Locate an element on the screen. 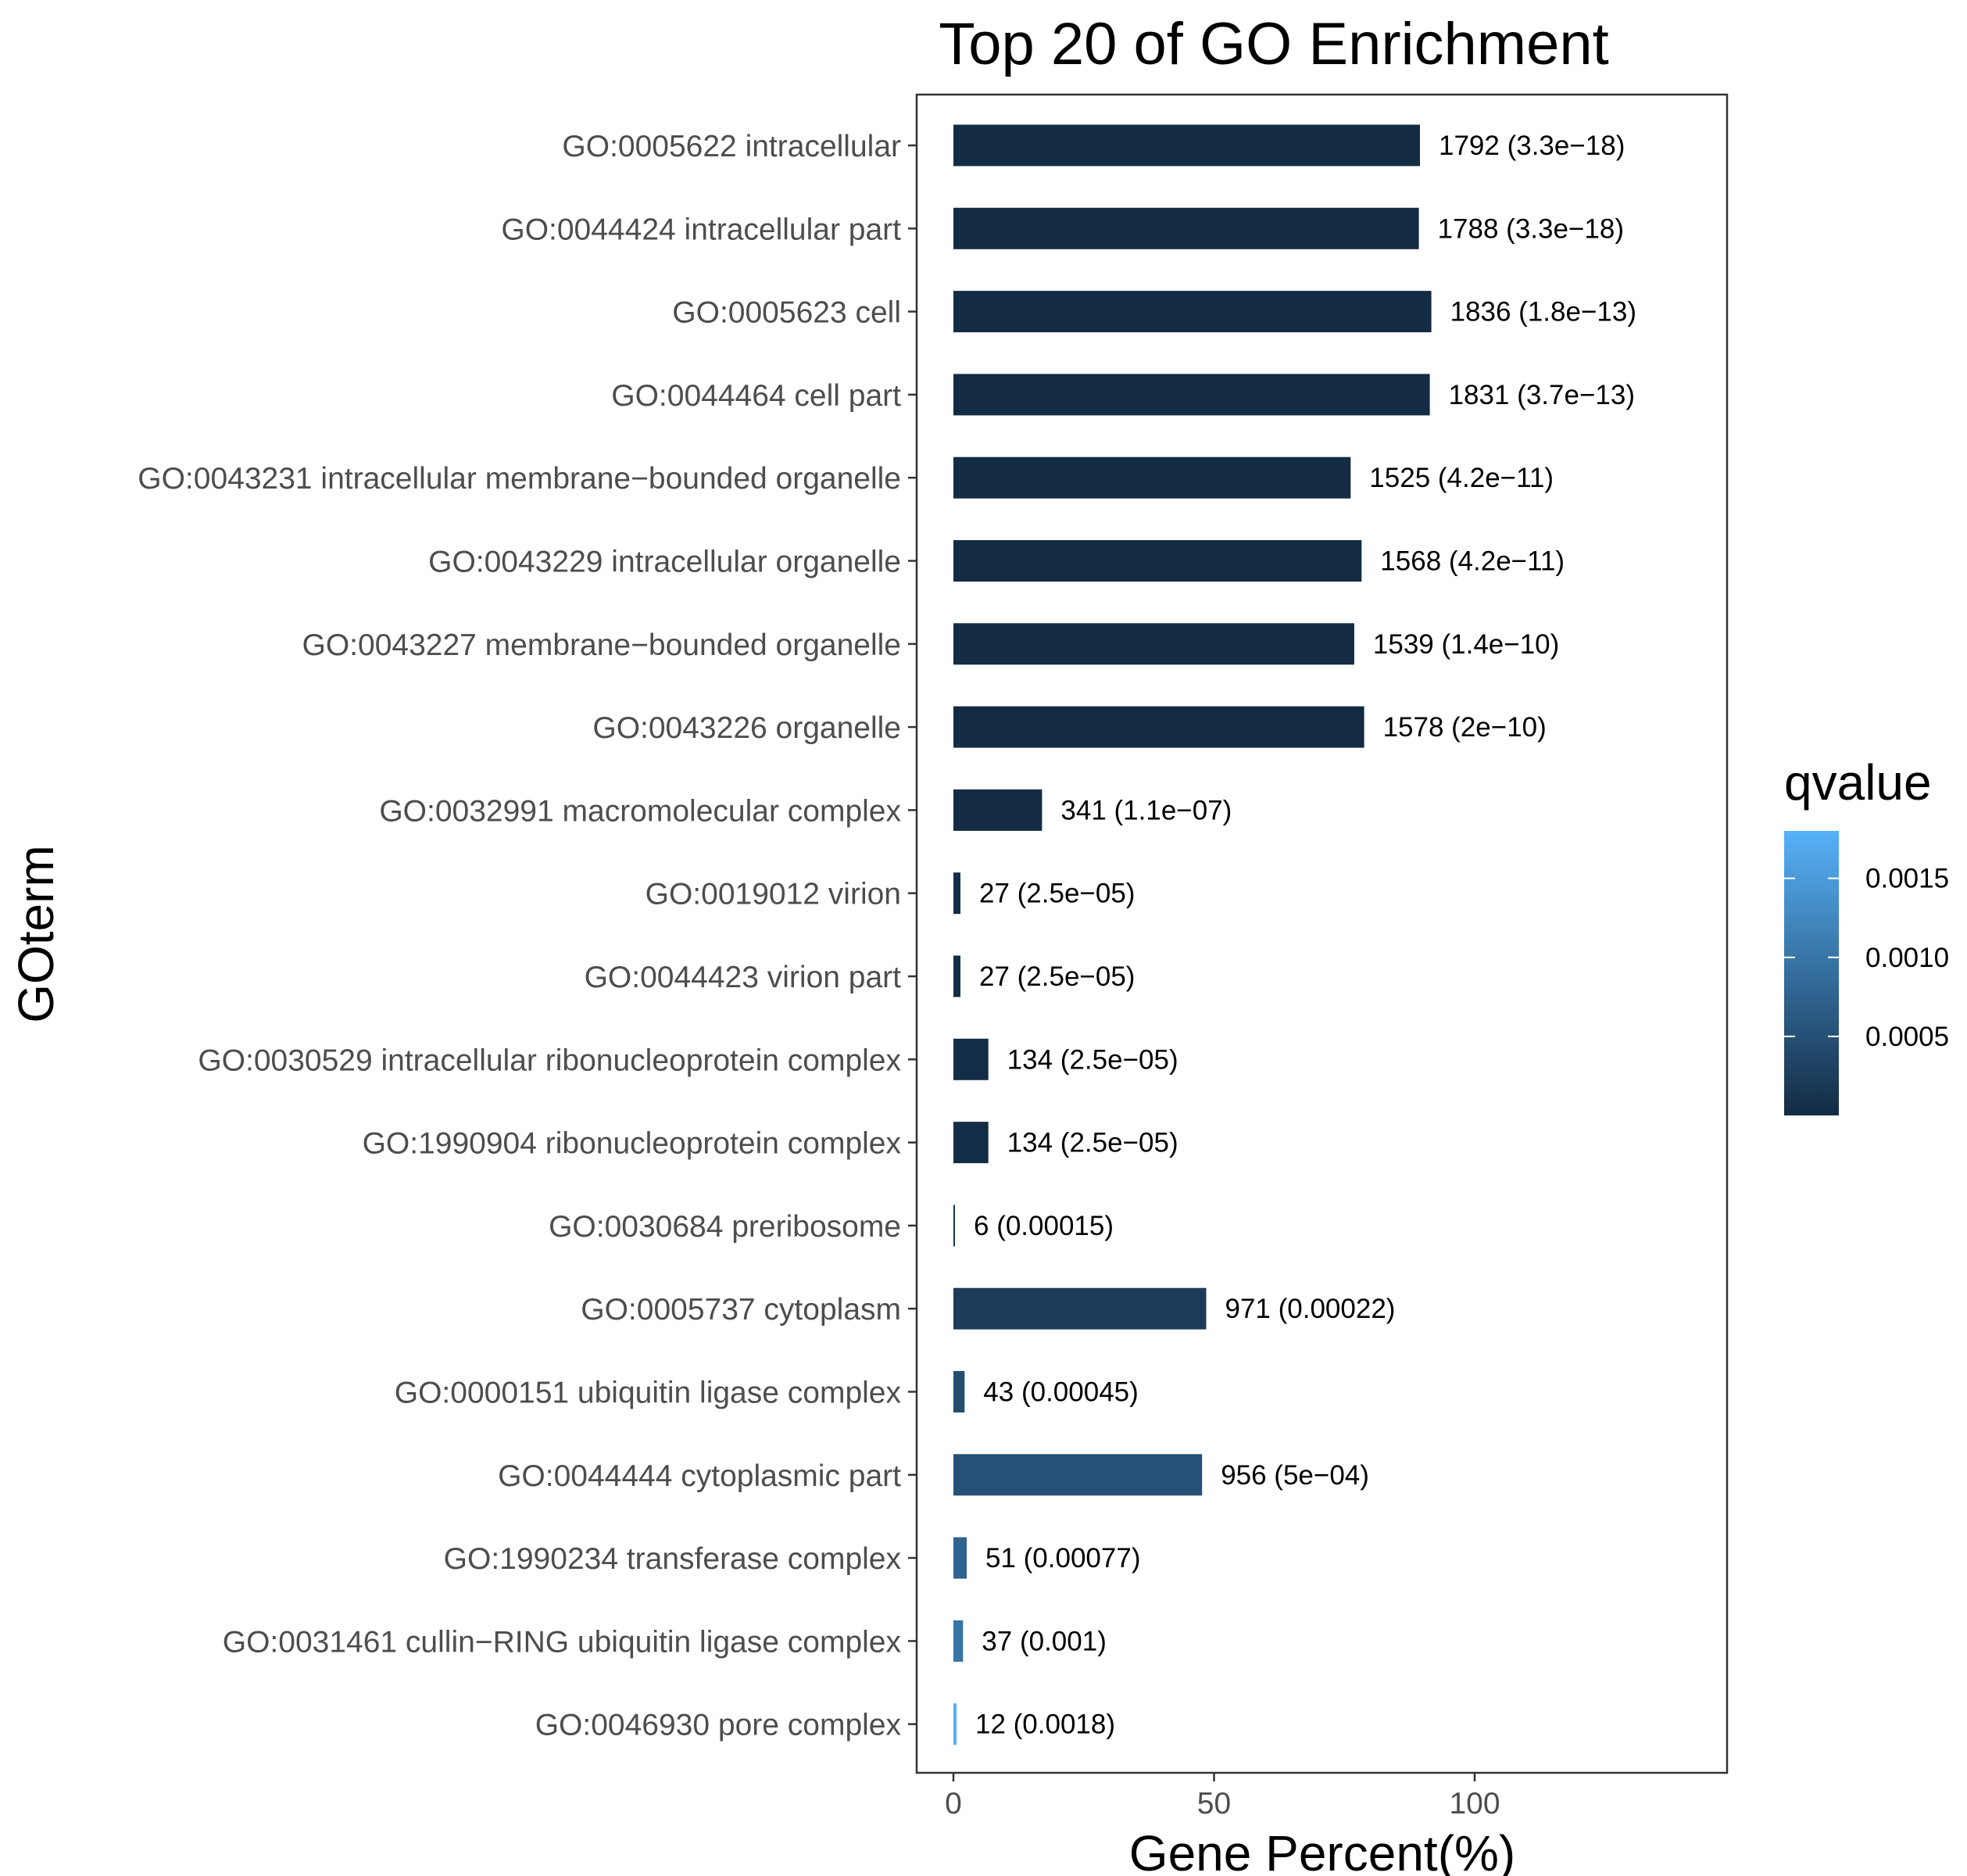 Image resolution: width=1967 pixels, height=1876 pixels. y-tick-label: GO:0043229 intracellular organelle is located at coordinates (664, 562).